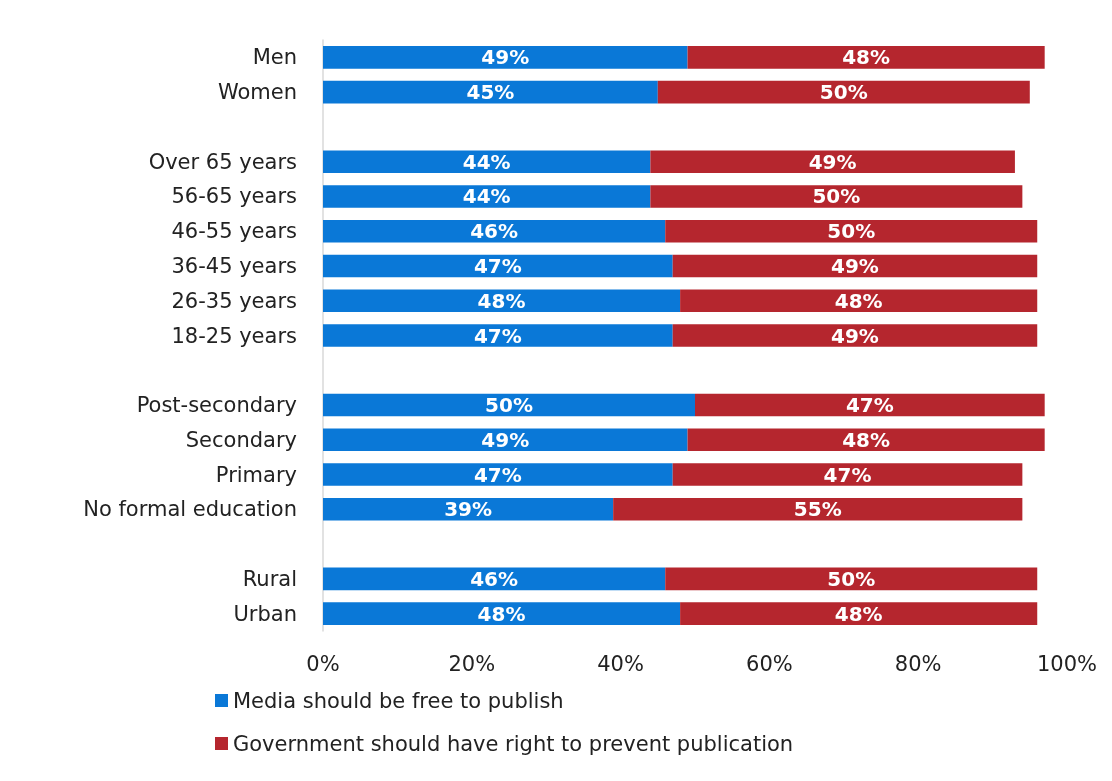 The image size is (1112, 781). I want to click on x-tick-label: 20%, so click(472, 663).